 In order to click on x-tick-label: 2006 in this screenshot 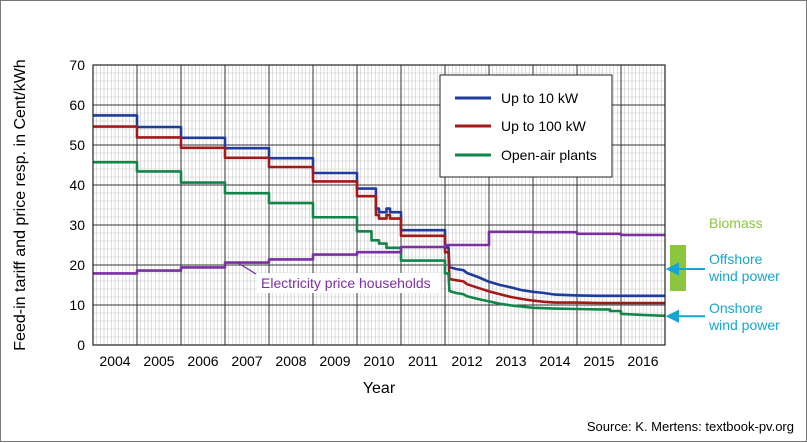, I will do `click(202, 361)`.